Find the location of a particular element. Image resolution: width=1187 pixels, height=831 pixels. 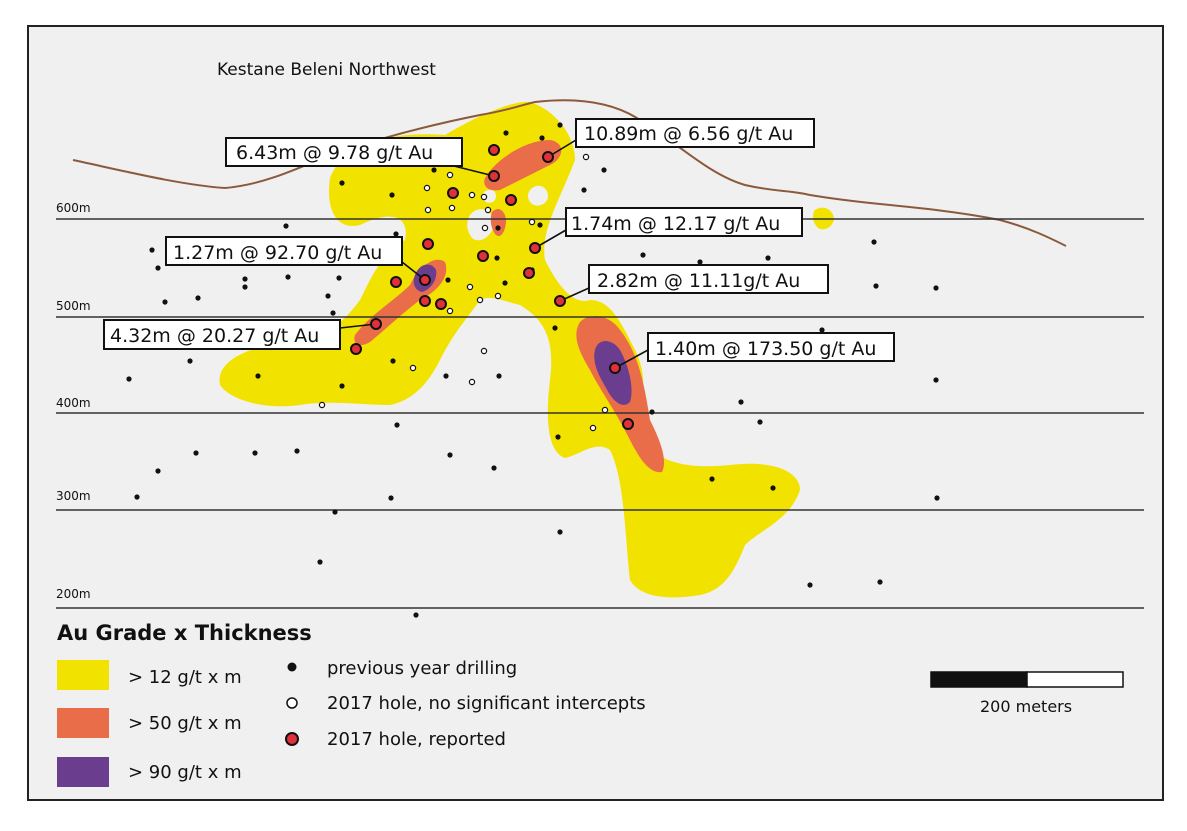

legend-grade-label: > 90 g/t x m is located at coordinates (185, 772).